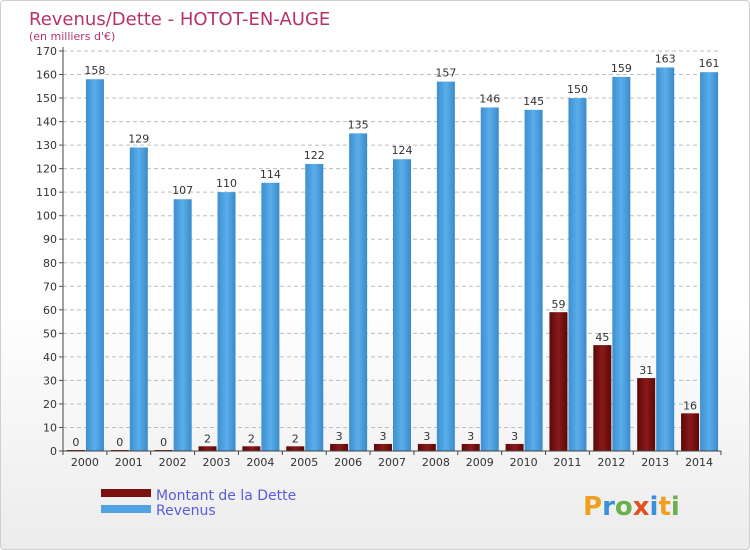  I want to click on data-label-revenus: 161, so click(709, 63).